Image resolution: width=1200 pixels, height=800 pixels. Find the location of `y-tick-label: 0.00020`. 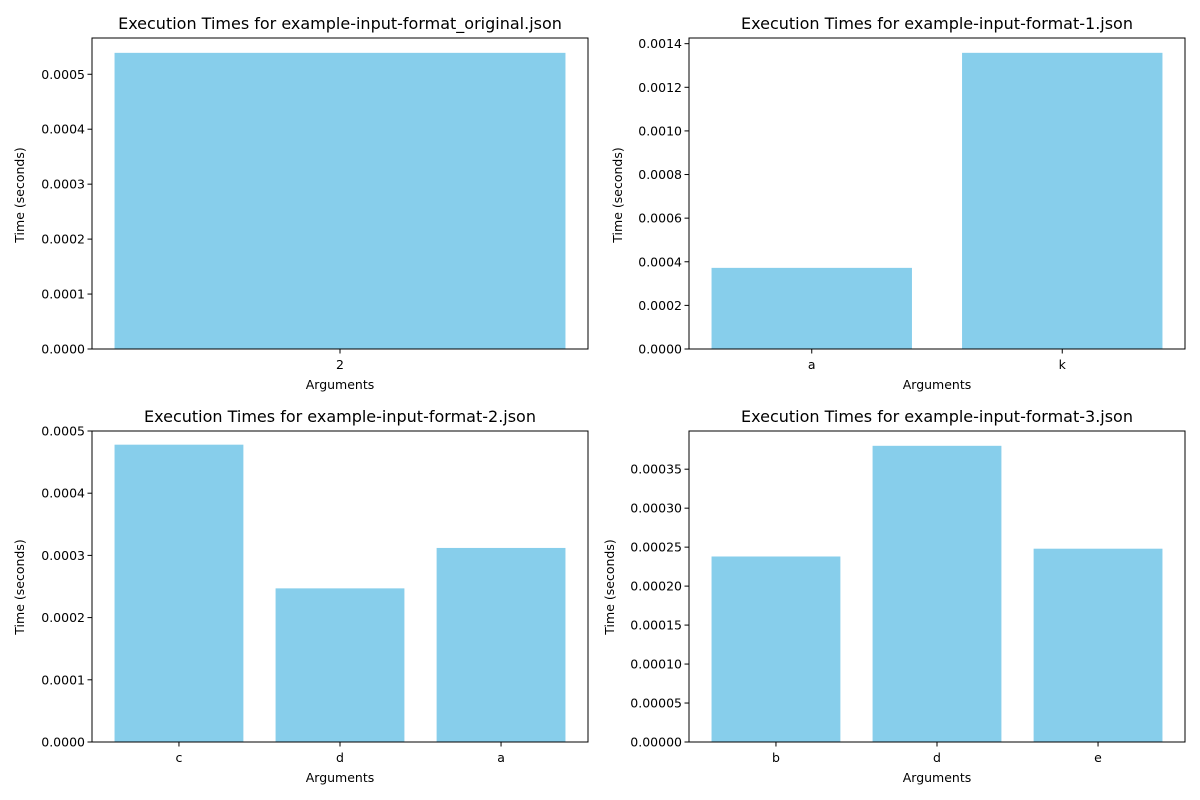

y-tick-label: 0.00020 is located at coordinates (656, 586).